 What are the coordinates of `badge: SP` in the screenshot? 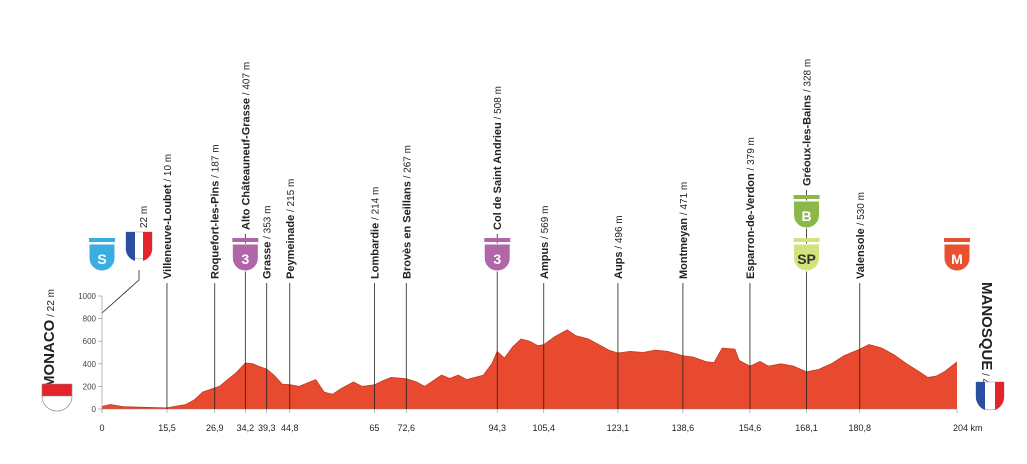 It's located at (807, 255).